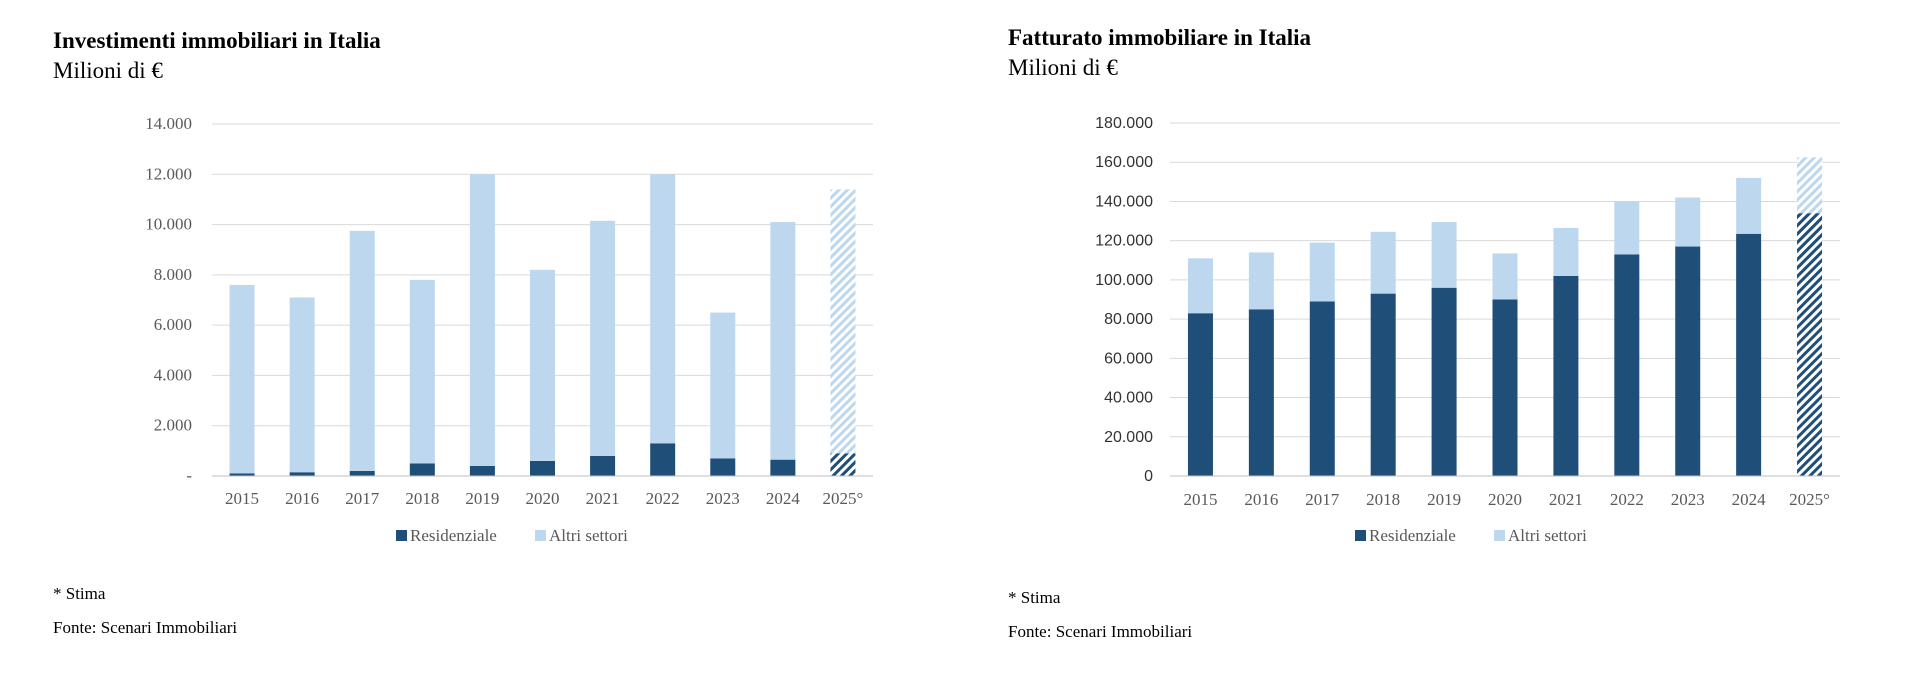 The image size is (1920, 673). What do you see at coordinates (1124, 201) in the screenshot?
I see `y-tick-label: 140.000` at bounding box center [1124, 201].